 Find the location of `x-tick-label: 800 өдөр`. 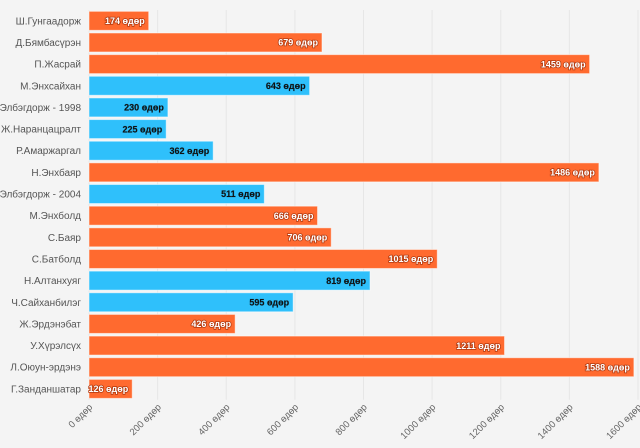

x-tick-label: 800 өдөр is located at coordinates (352, 420).